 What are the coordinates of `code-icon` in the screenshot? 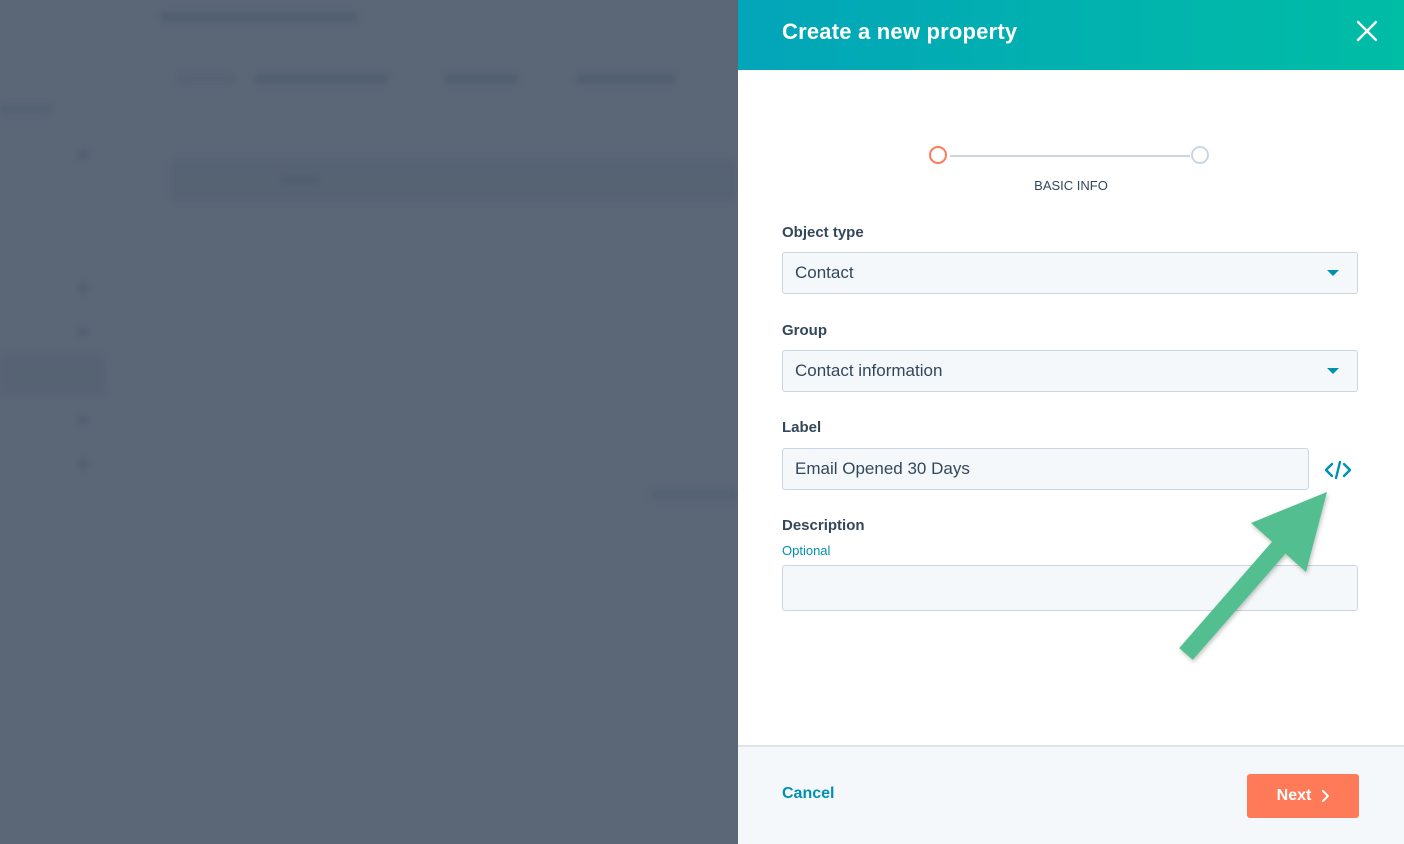 It's located at (1338, 470).